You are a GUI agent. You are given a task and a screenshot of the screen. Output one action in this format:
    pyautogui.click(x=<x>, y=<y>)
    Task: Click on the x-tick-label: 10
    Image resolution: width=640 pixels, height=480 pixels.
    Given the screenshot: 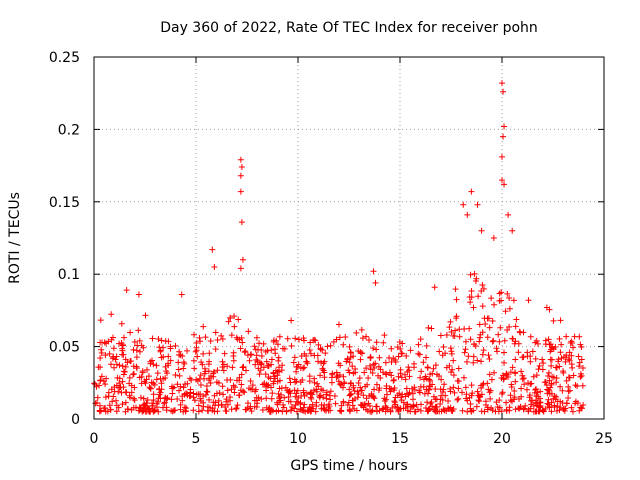 What is the action you would take?
    pyautogui.click(x=298, y=439)
    